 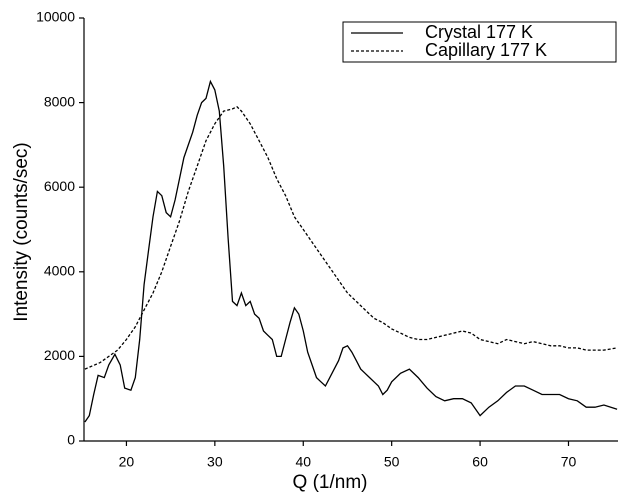 What do you see at coordinates (392, 462) in the screenshot?
I see `x-tick-label: 50` at bounding box center [392, 462].